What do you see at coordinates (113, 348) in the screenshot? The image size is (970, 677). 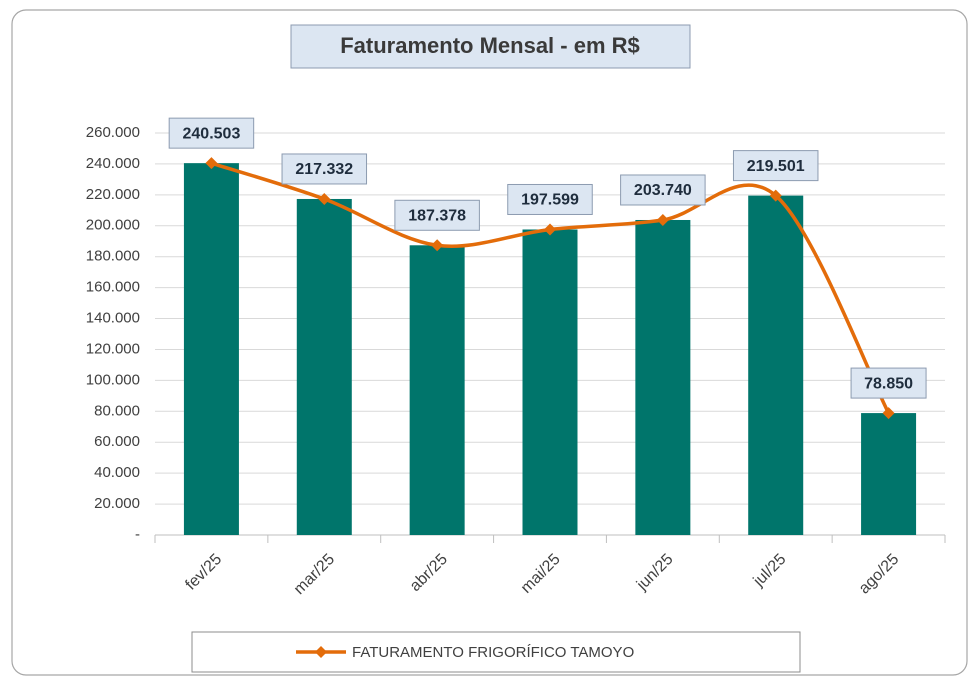 I see `y-tick-label: 120.000` at bounding box center [113, 348].